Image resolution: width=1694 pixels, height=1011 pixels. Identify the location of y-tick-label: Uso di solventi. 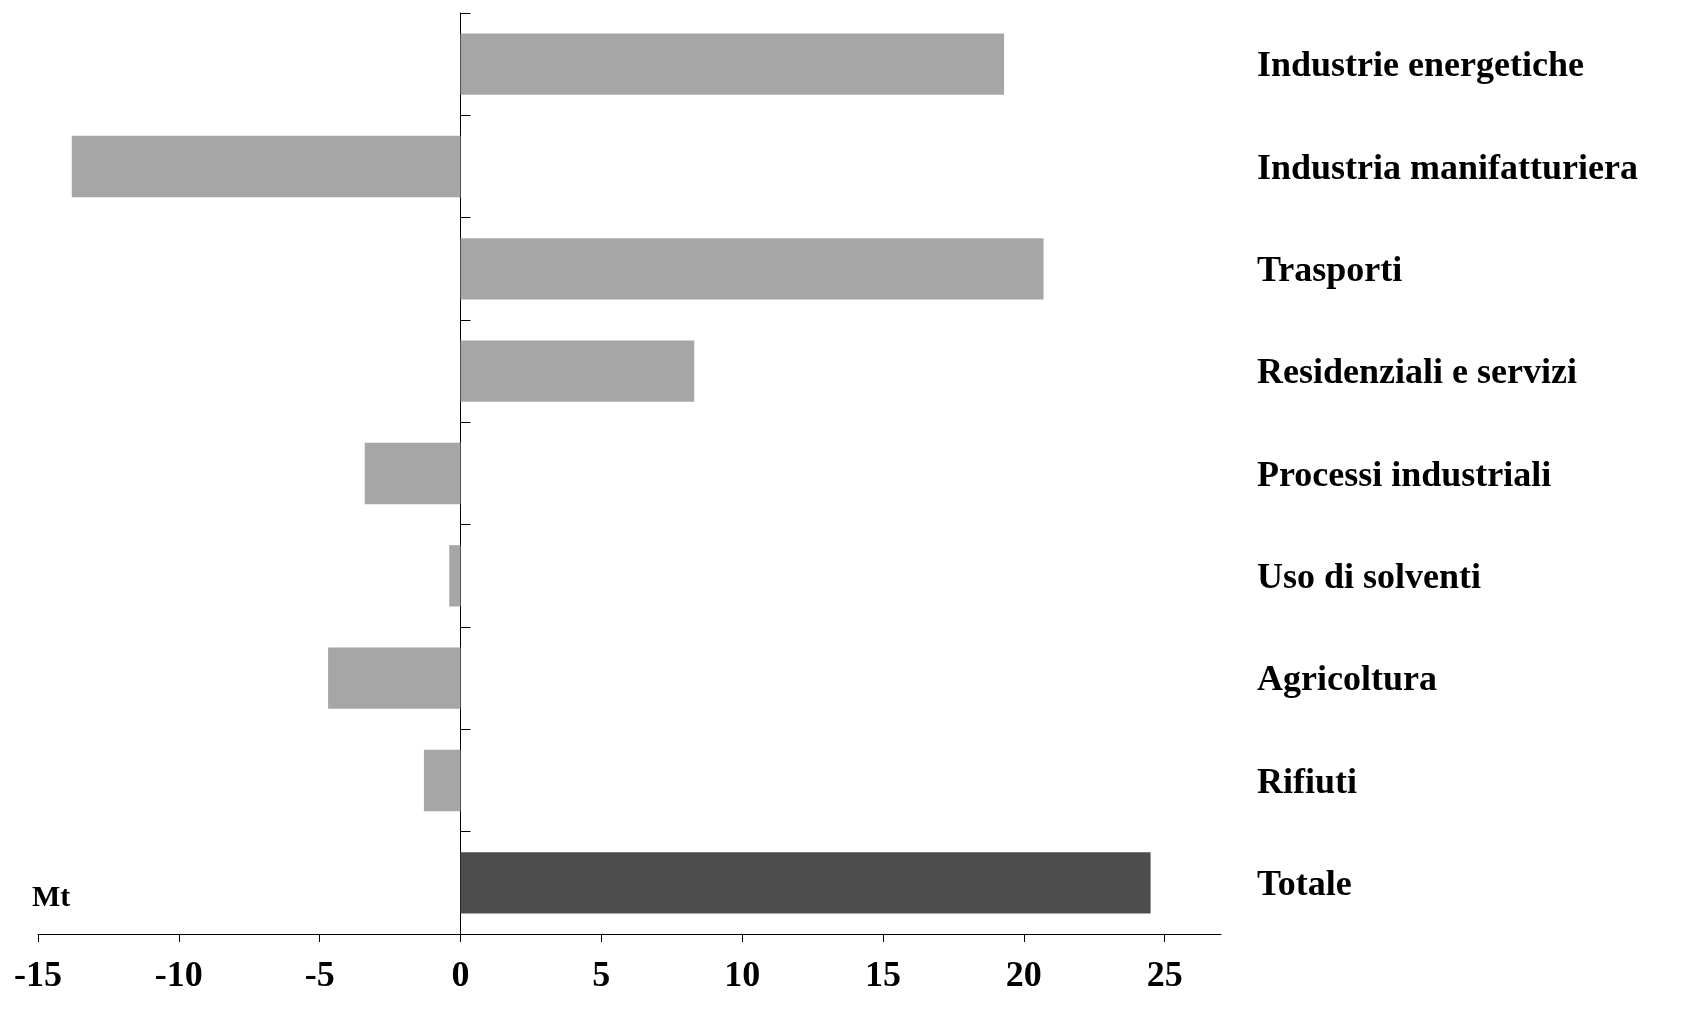
(1369, 575).